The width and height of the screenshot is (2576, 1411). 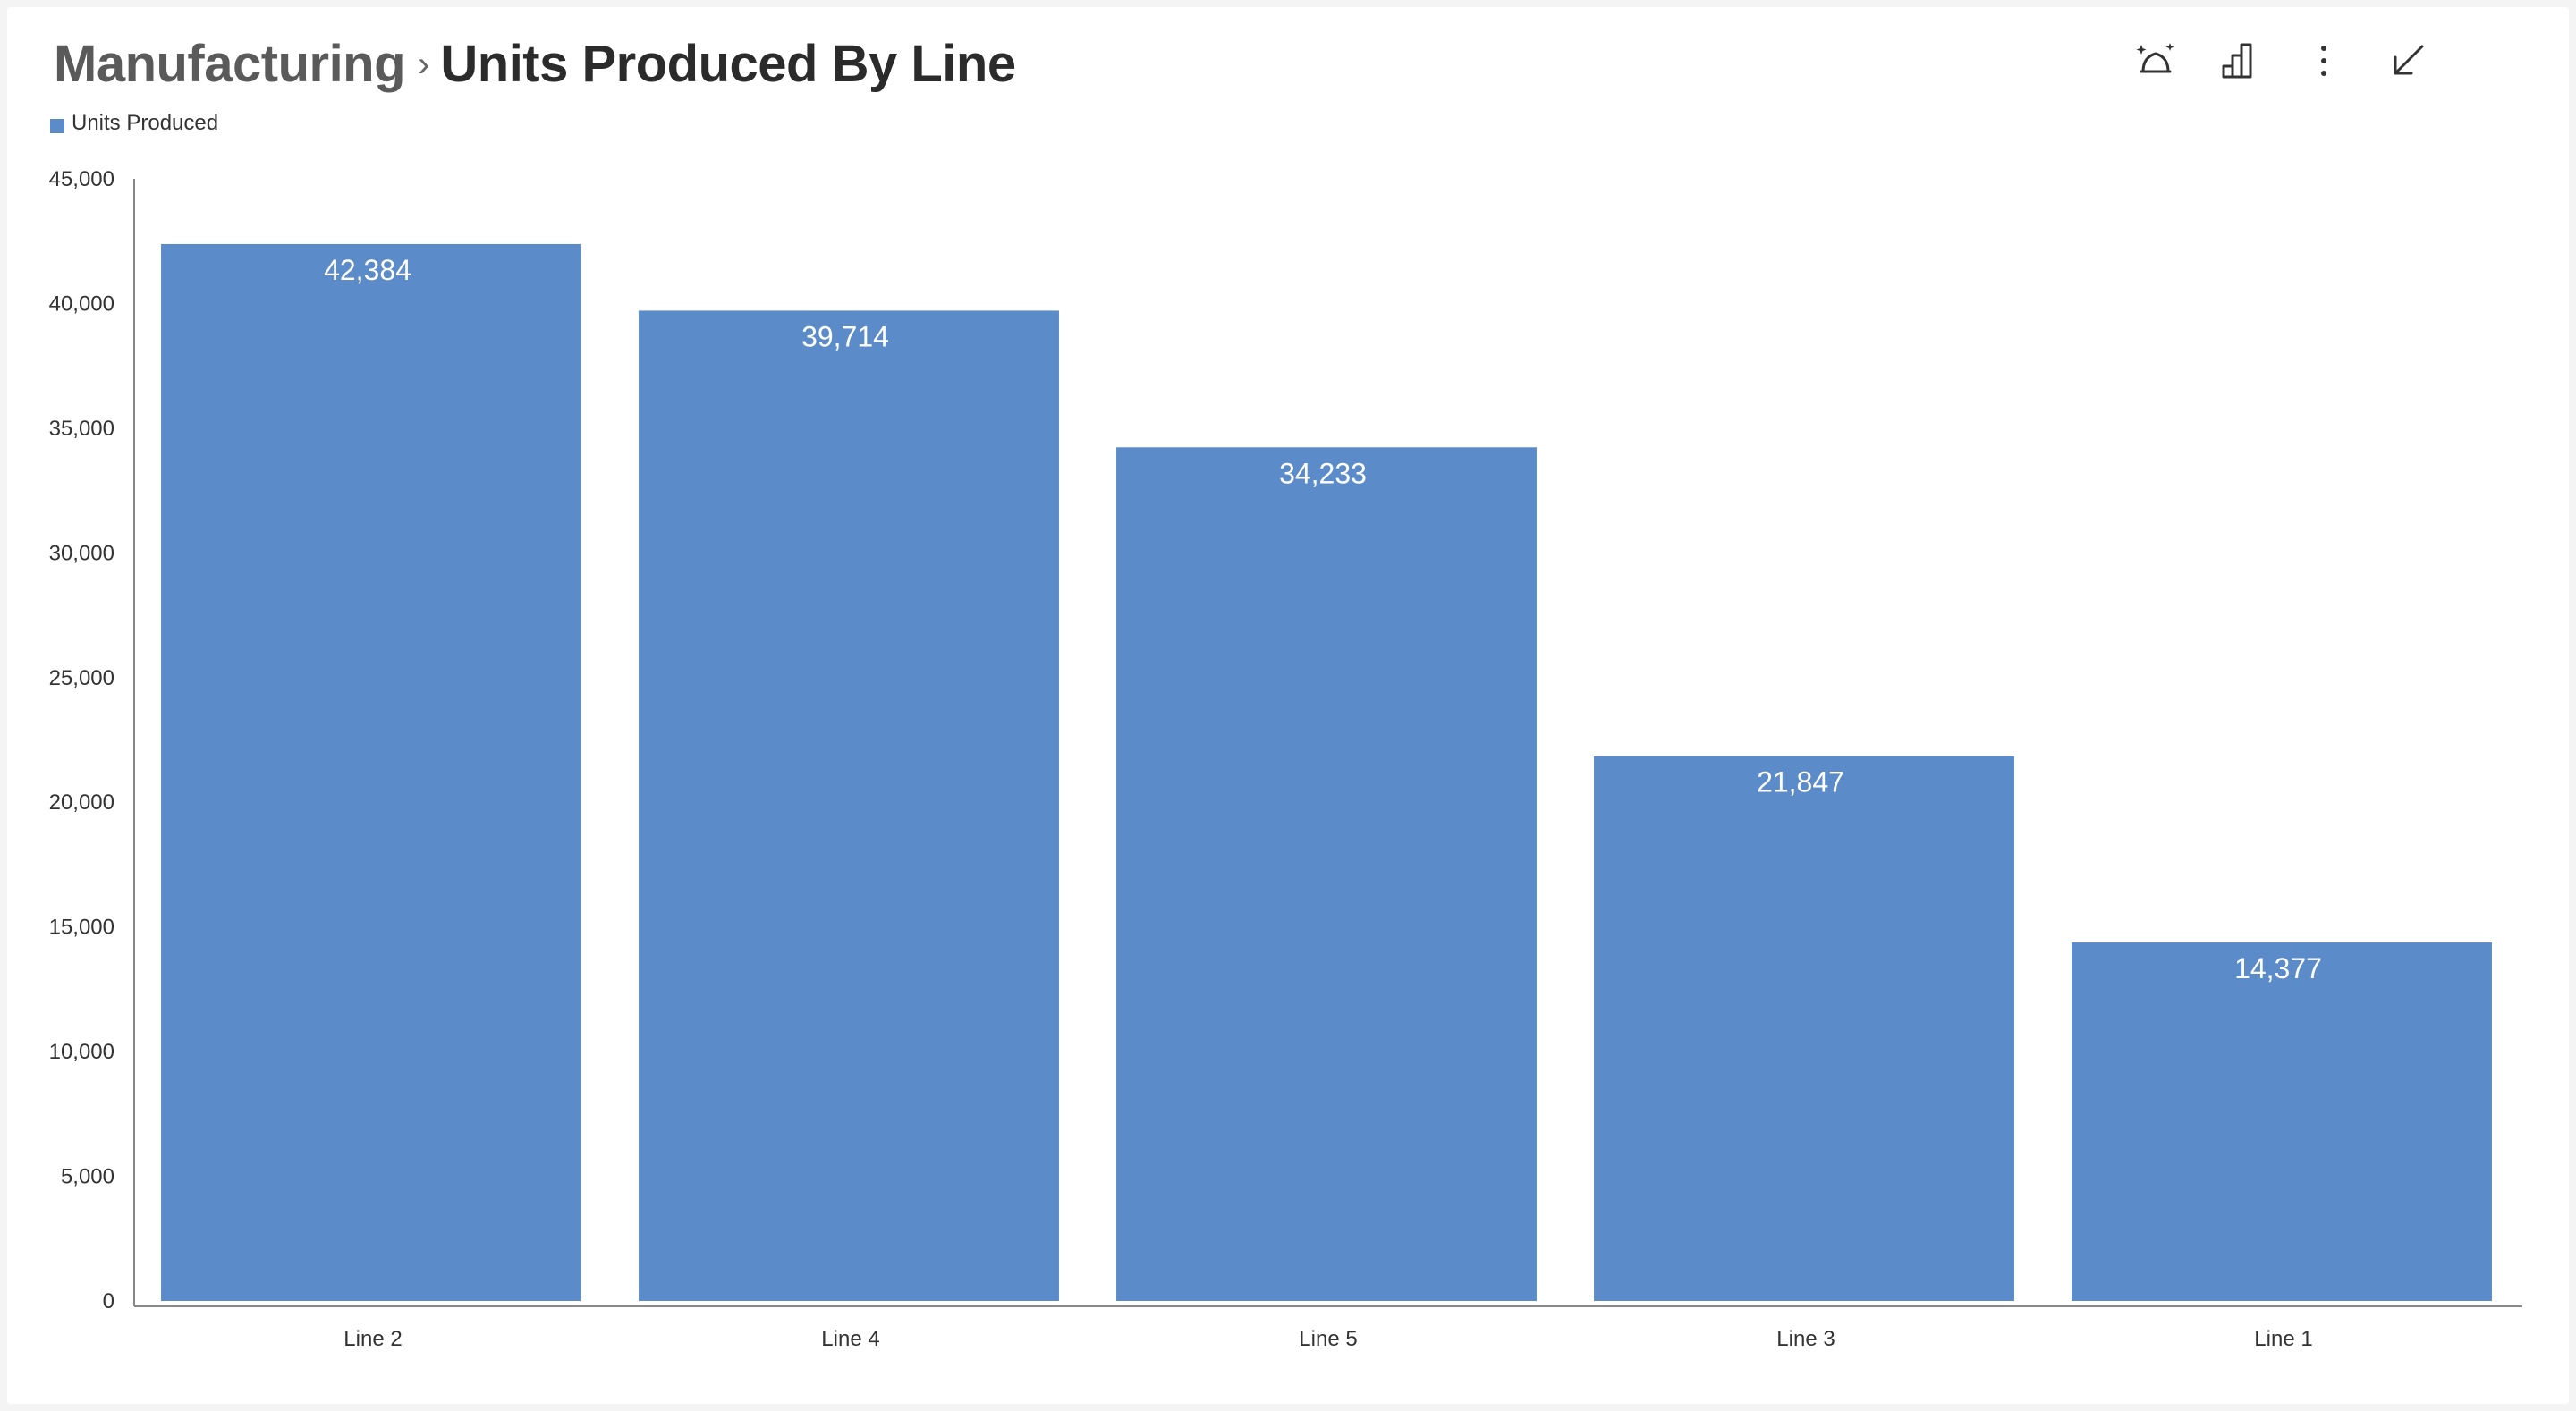 I want to click on bar-data-label: 14,377, so click(x=2278, y=968).